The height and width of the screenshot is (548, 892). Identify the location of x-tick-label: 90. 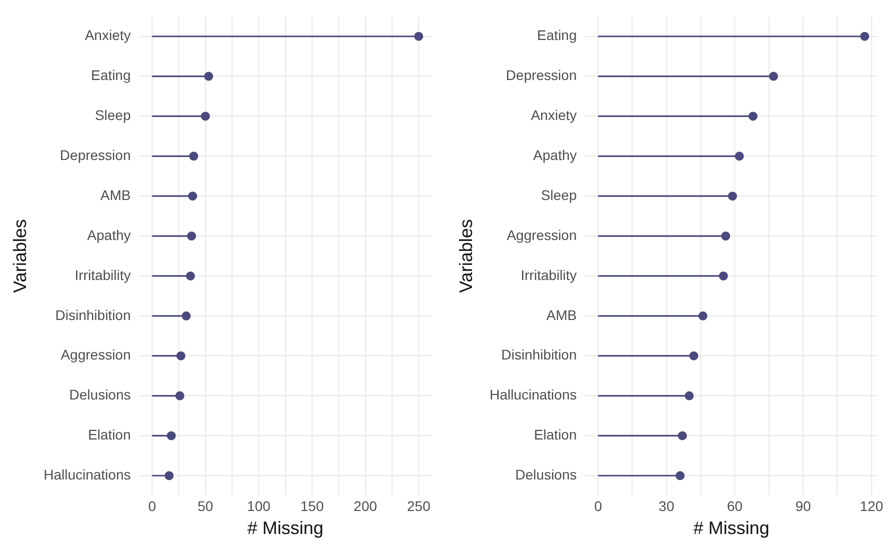
(803, 506).